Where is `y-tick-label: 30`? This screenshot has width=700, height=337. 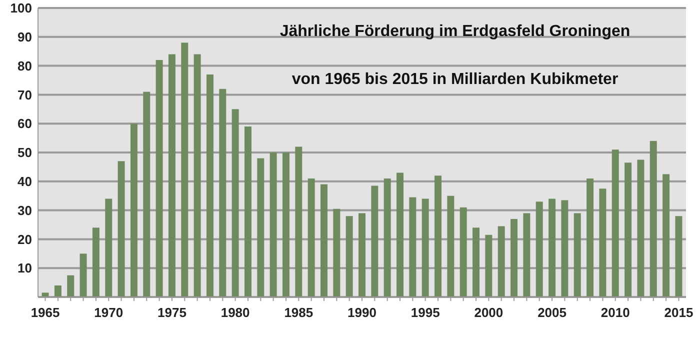 y-tick-label: 30 is located at coordinates (25, 210).